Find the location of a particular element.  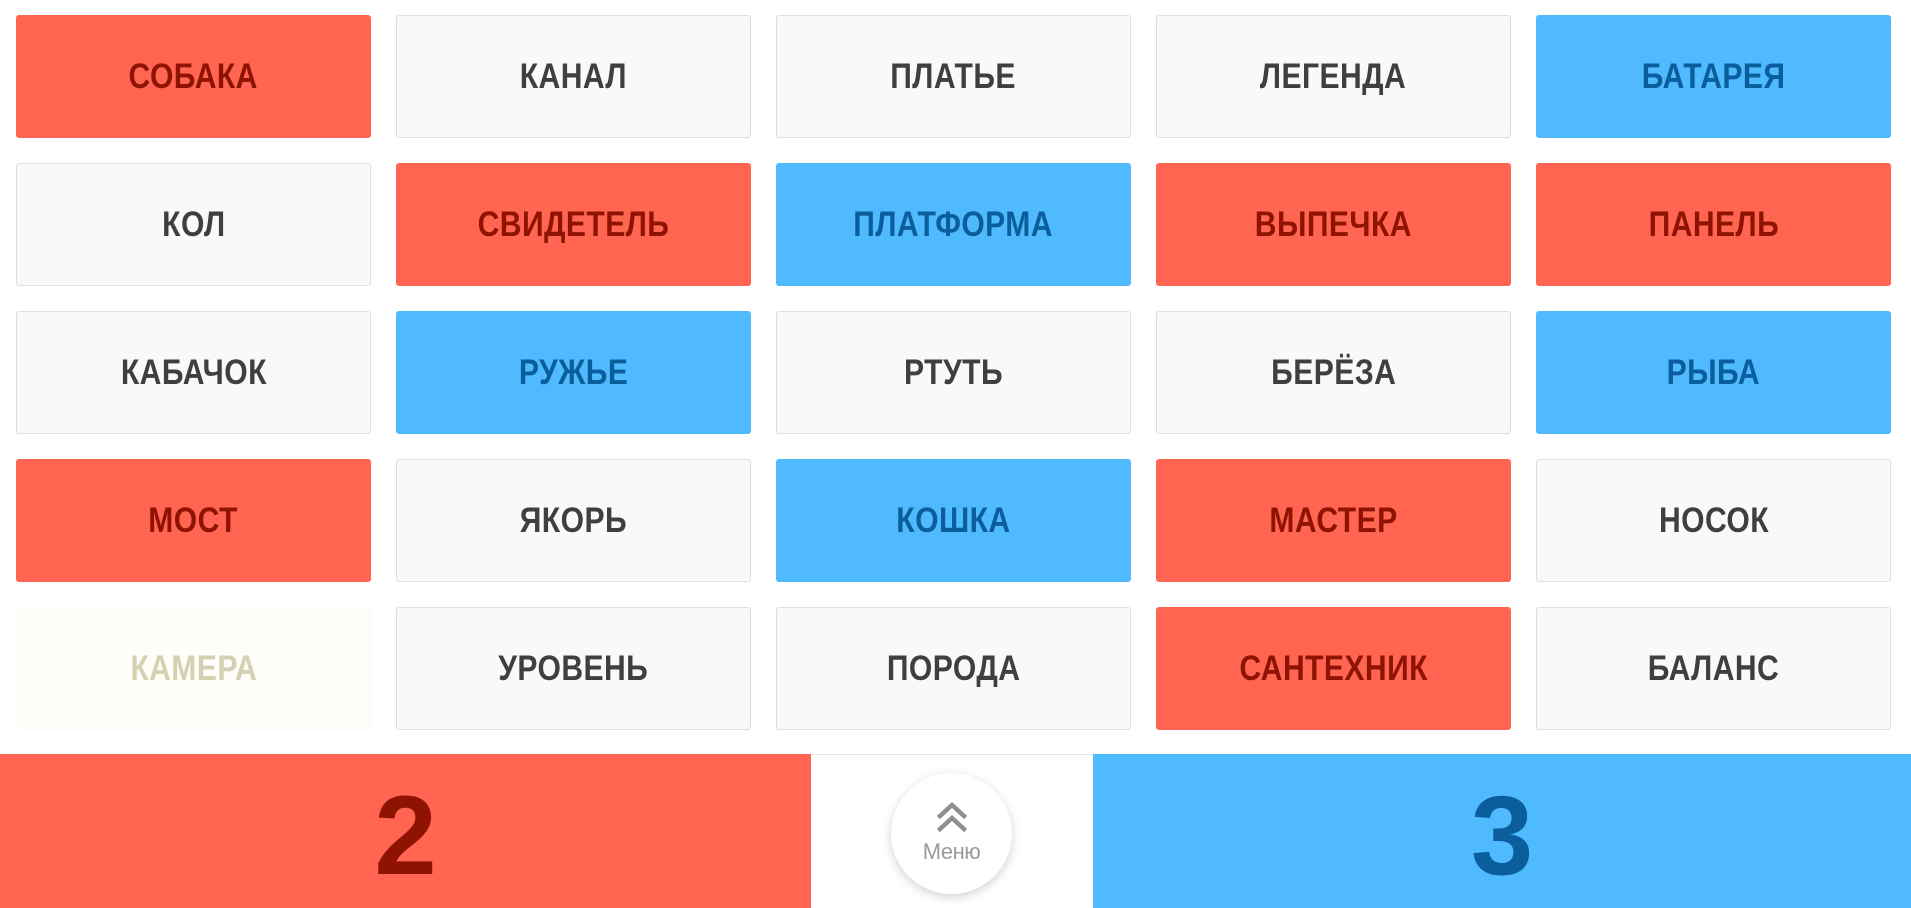

card-word: КОШКА is located at coordinates (953, 520).